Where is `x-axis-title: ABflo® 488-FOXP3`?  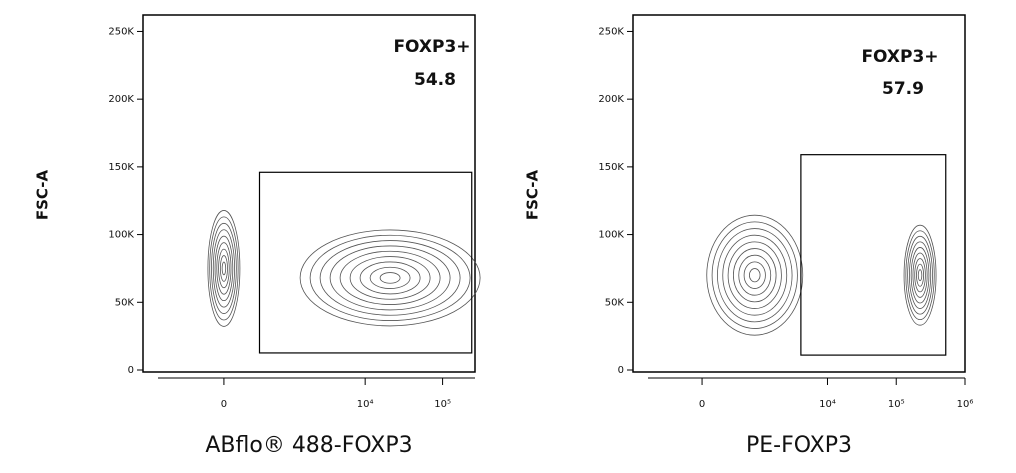 x-axis-title: ABflo® 488-FOXP3 is located at coordinates (308, 445).